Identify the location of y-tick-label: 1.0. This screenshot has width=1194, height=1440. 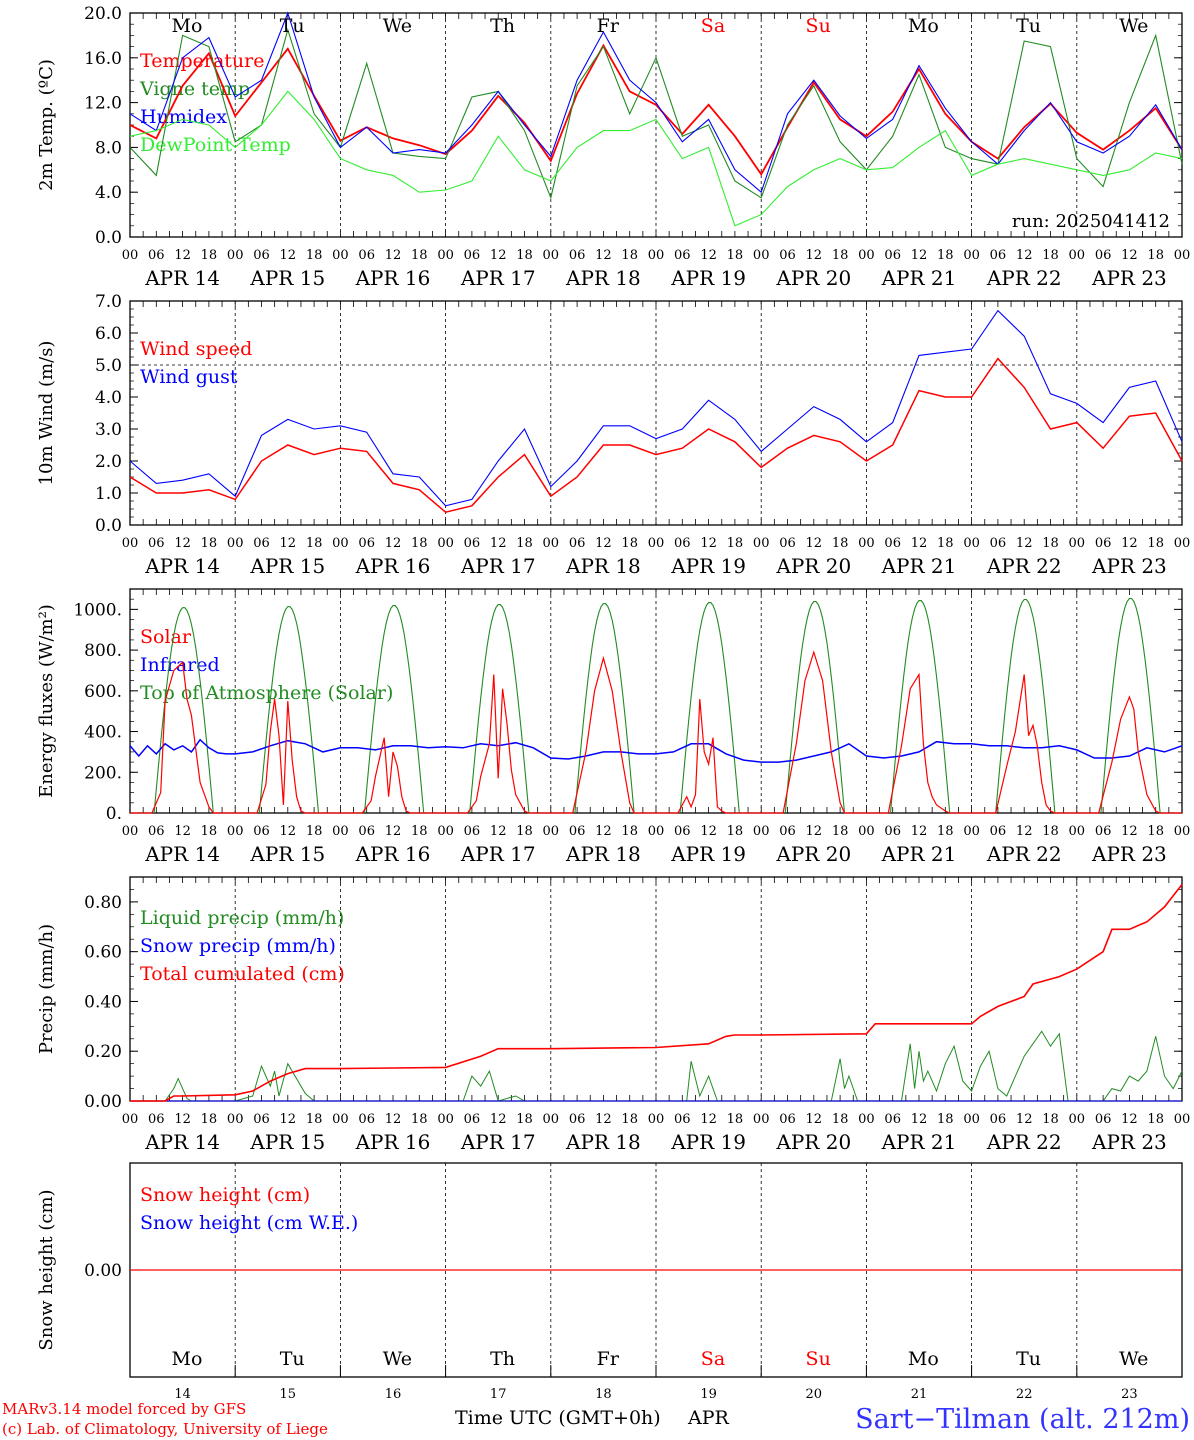
(108, 494).